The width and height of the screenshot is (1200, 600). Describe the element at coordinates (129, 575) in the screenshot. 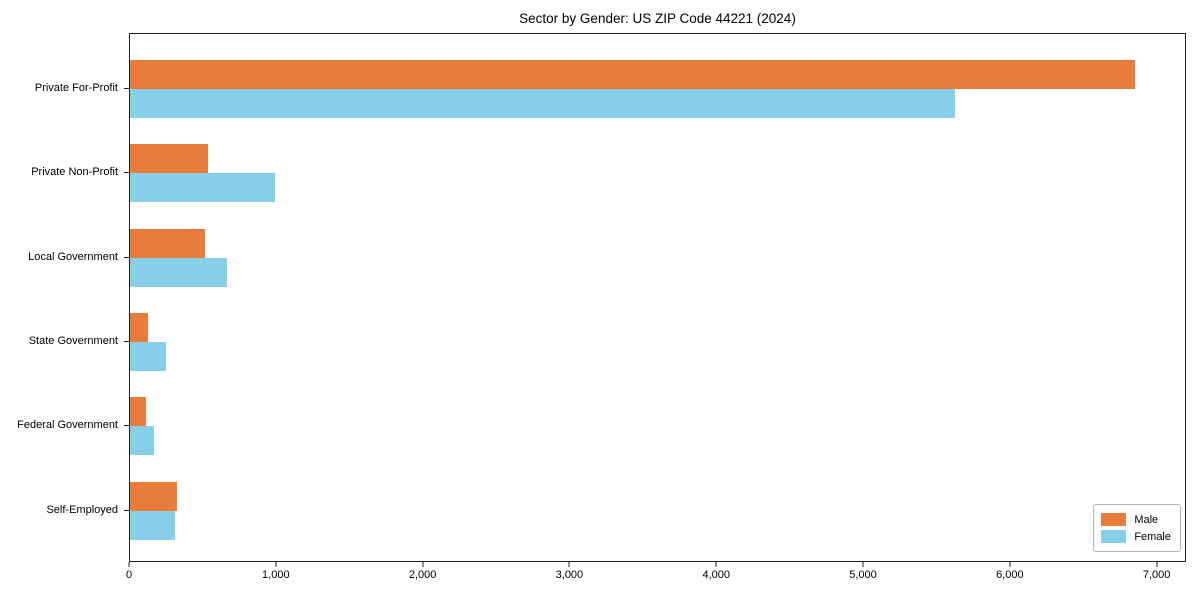

I see `x-tick-label-0: 0` at that location.